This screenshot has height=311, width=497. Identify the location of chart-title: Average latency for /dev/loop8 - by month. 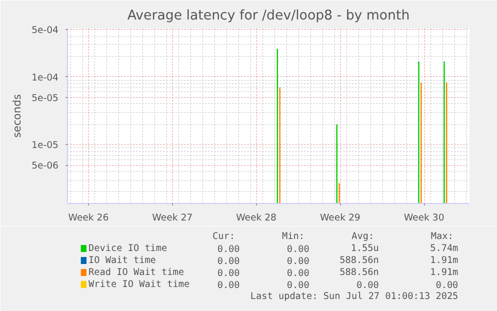
(268, 16).